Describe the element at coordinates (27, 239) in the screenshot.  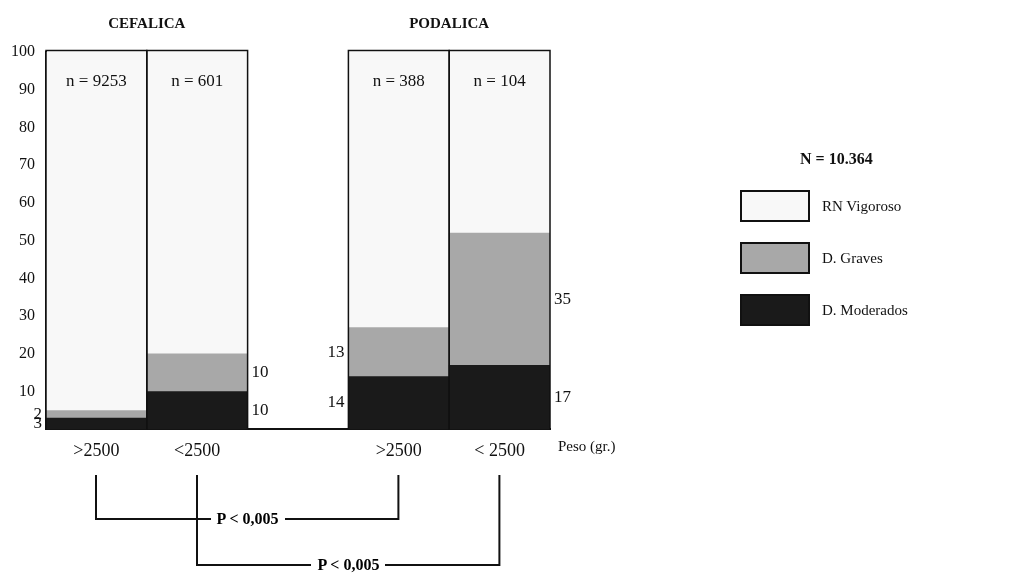
I see `y-tick-label: 50` at that location.